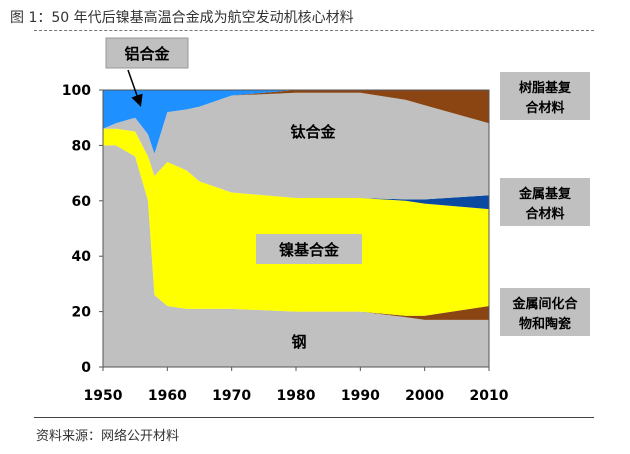 The height and width of the screenshot is (454, 630). I want to click on resin-label: 树脂基复合材料, so click(545, 98).